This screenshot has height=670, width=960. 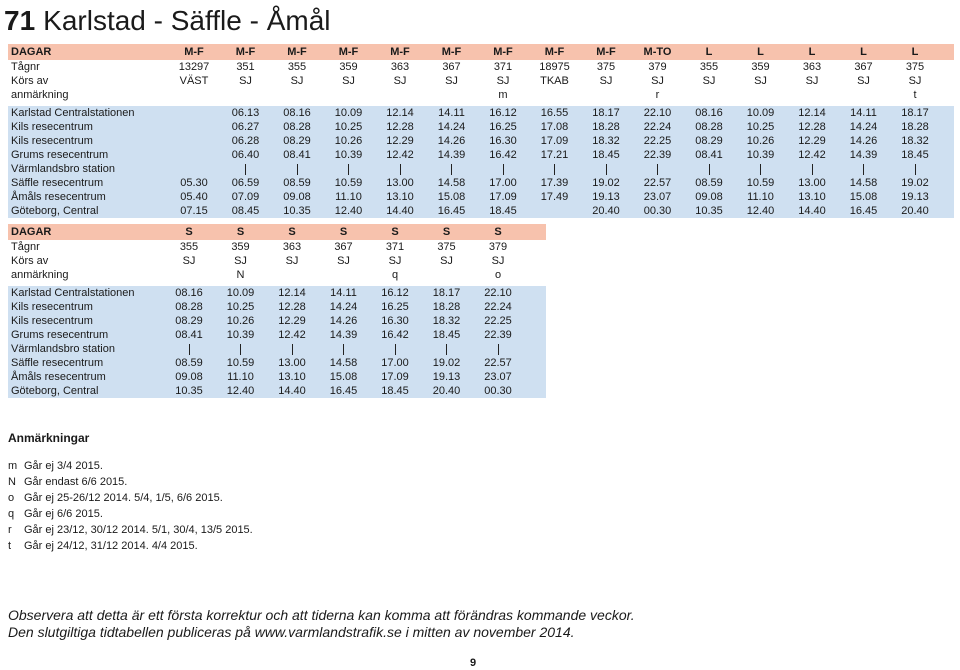 I want to click on time-cell: 10.39, so click(x=760, y=155).